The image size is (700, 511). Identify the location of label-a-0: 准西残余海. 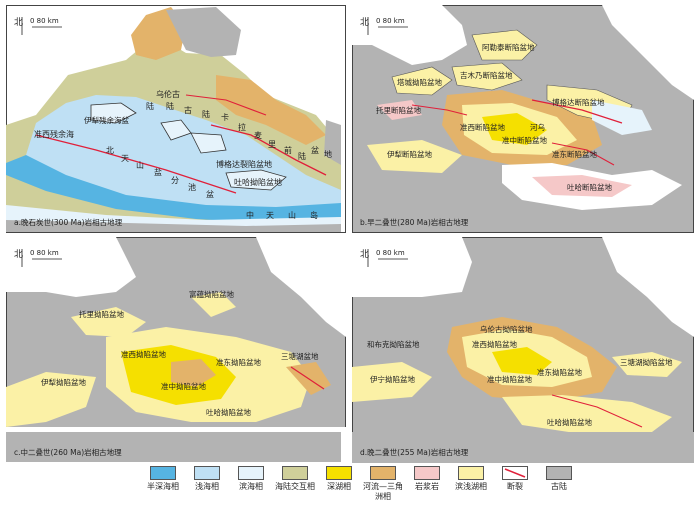
(54, 134).